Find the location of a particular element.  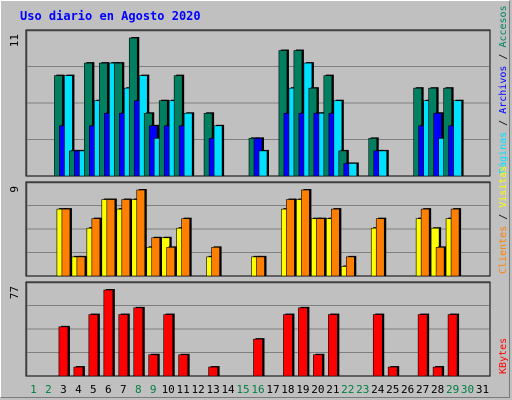

tick-label-day-17: 17 is located at coordinates (272, 389).